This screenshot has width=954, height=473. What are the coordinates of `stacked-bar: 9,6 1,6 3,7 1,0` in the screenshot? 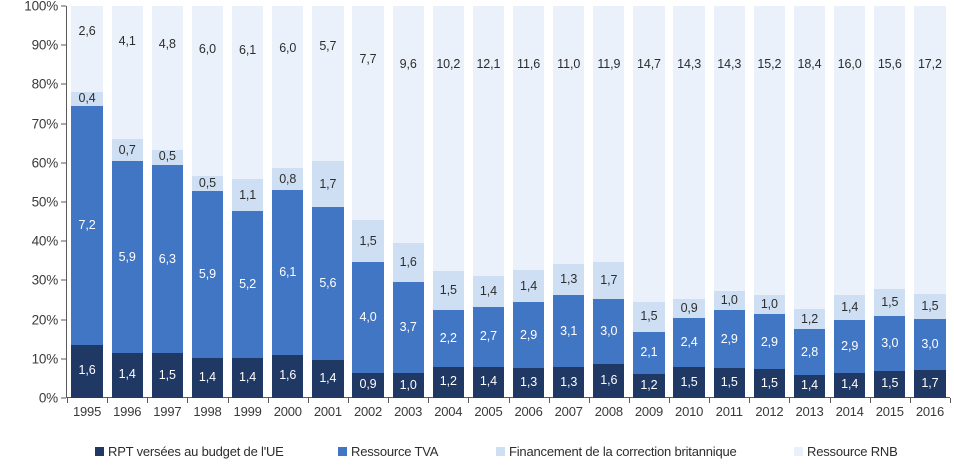 It's located at (408, 202).